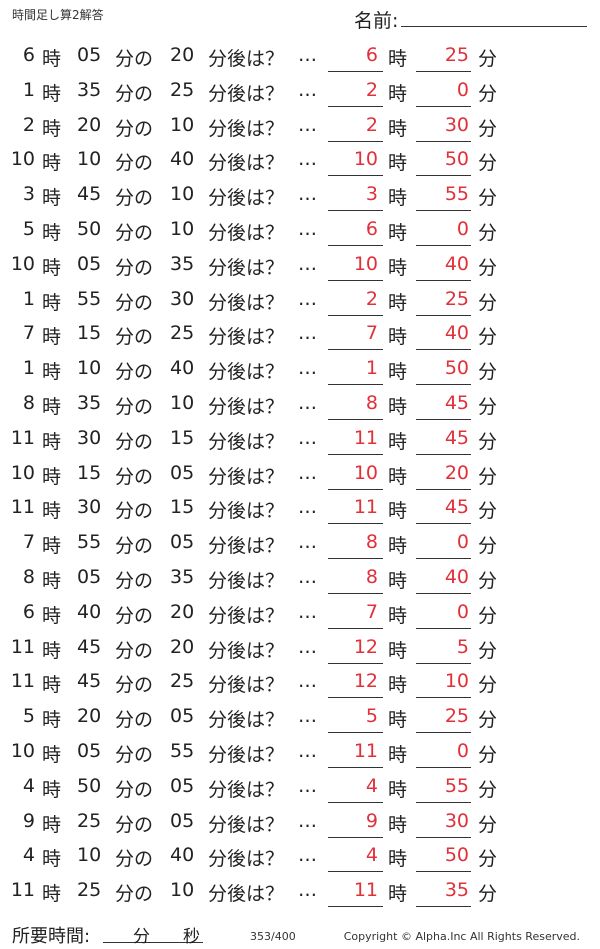  Describe the element at coordinates (28, 228) in the screenshot. I see `start-hour: 5` at that location.